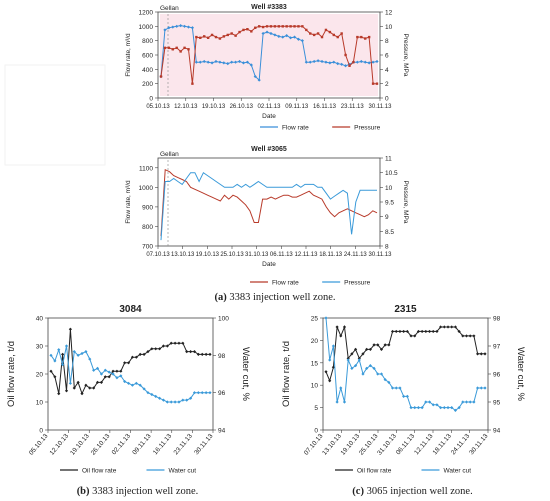  Describe the element at coordinates (130, 309) in the screenshot. I see `chart-title: 3084` at that location.